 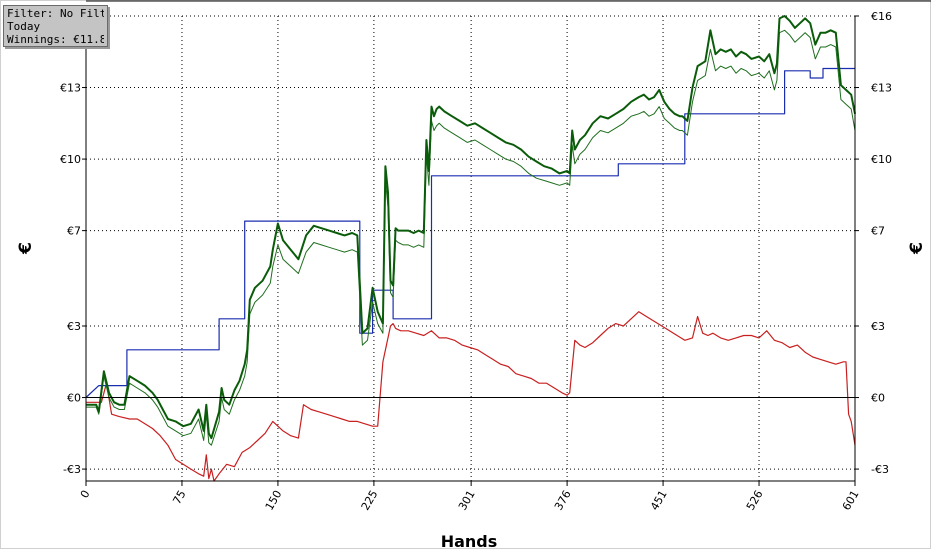 What do you see at coordinates (878, 326) in the screenshot?
I see `y-tick-label-right: €3` at bounding box center [878, 326].